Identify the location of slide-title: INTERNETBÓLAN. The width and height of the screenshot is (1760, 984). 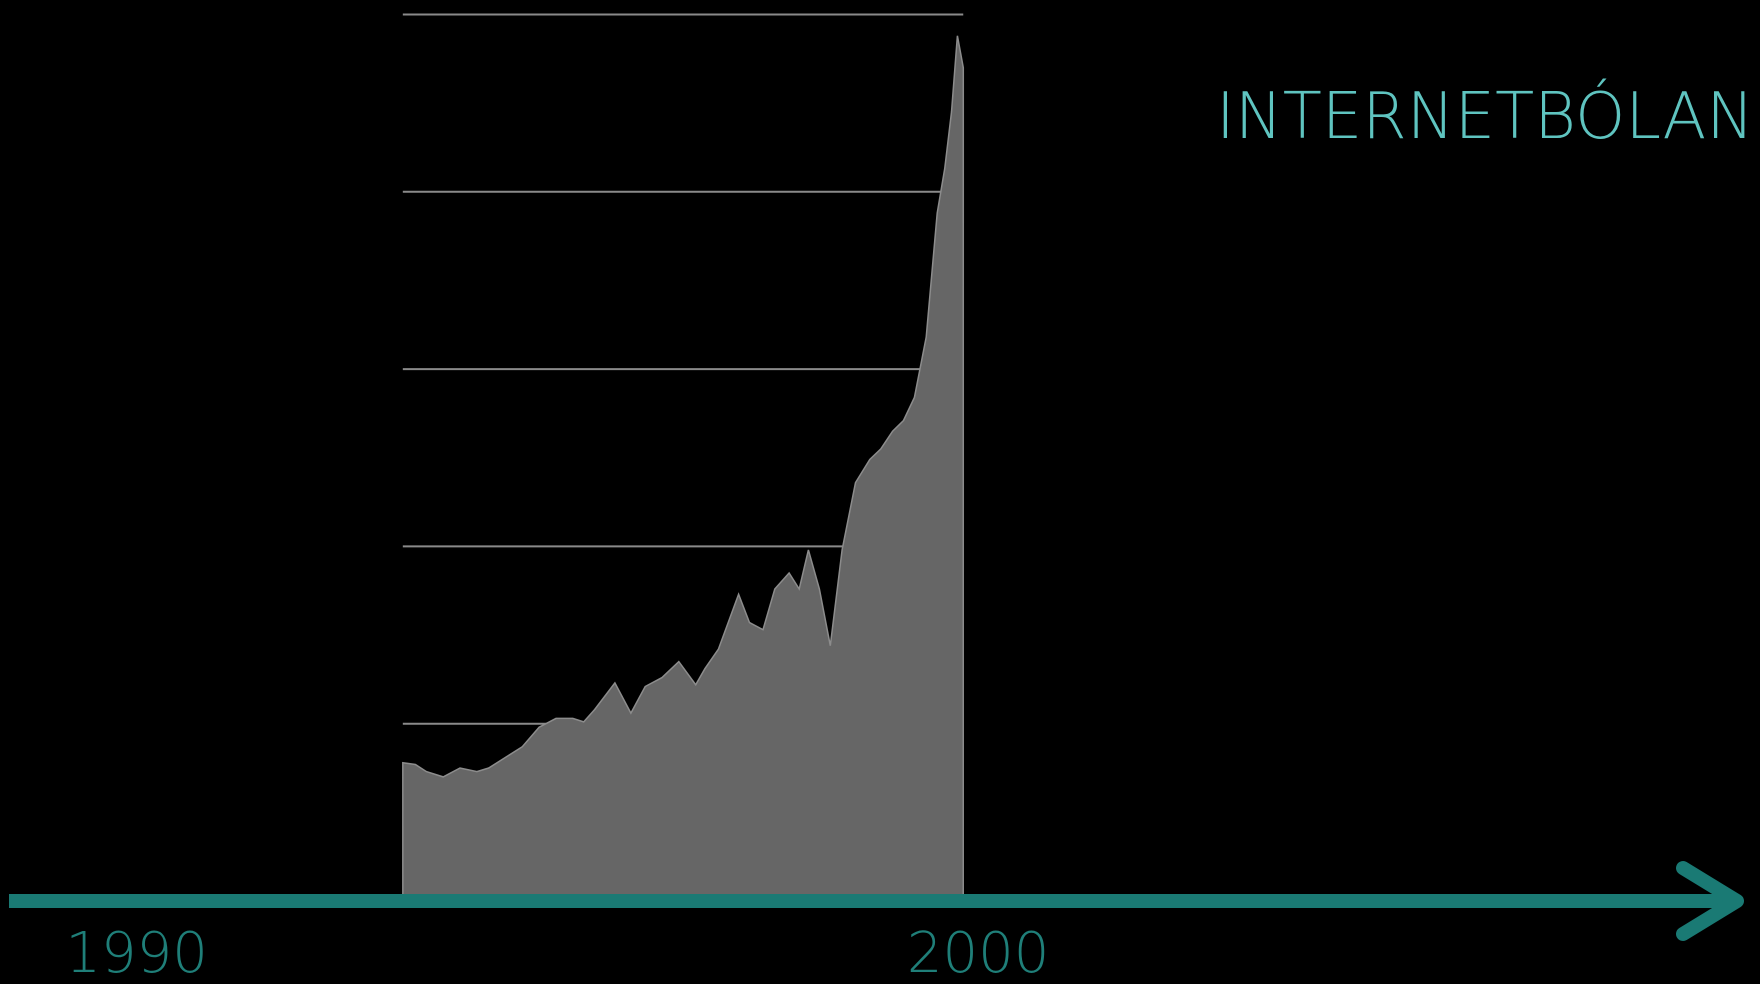
(1485, 116).